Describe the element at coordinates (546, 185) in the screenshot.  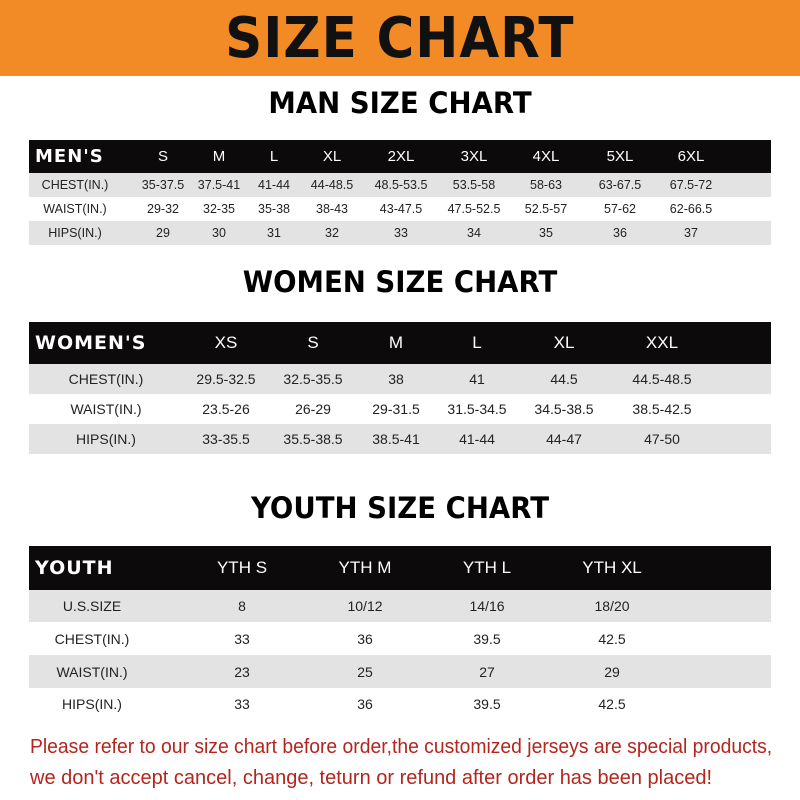
I see `table-cell: 58-63` at that location.